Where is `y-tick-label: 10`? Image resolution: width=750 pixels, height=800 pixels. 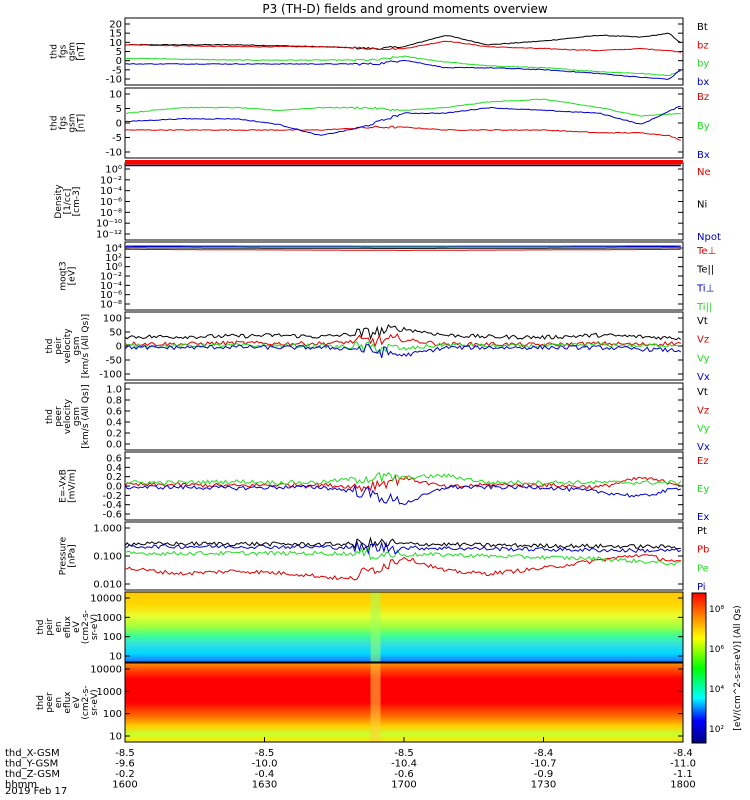 y-tick-label: 10 is located at coordinates (115, 737).